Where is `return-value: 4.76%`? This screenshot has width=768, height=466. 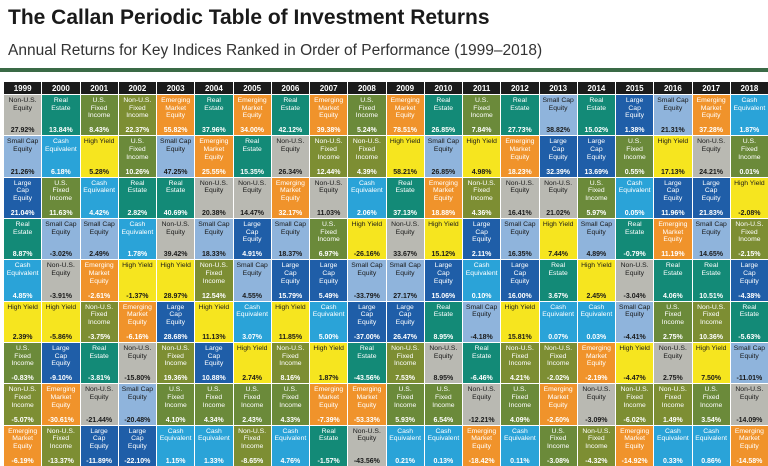 return-value: 4.76% is located at coordinates (290, 461).